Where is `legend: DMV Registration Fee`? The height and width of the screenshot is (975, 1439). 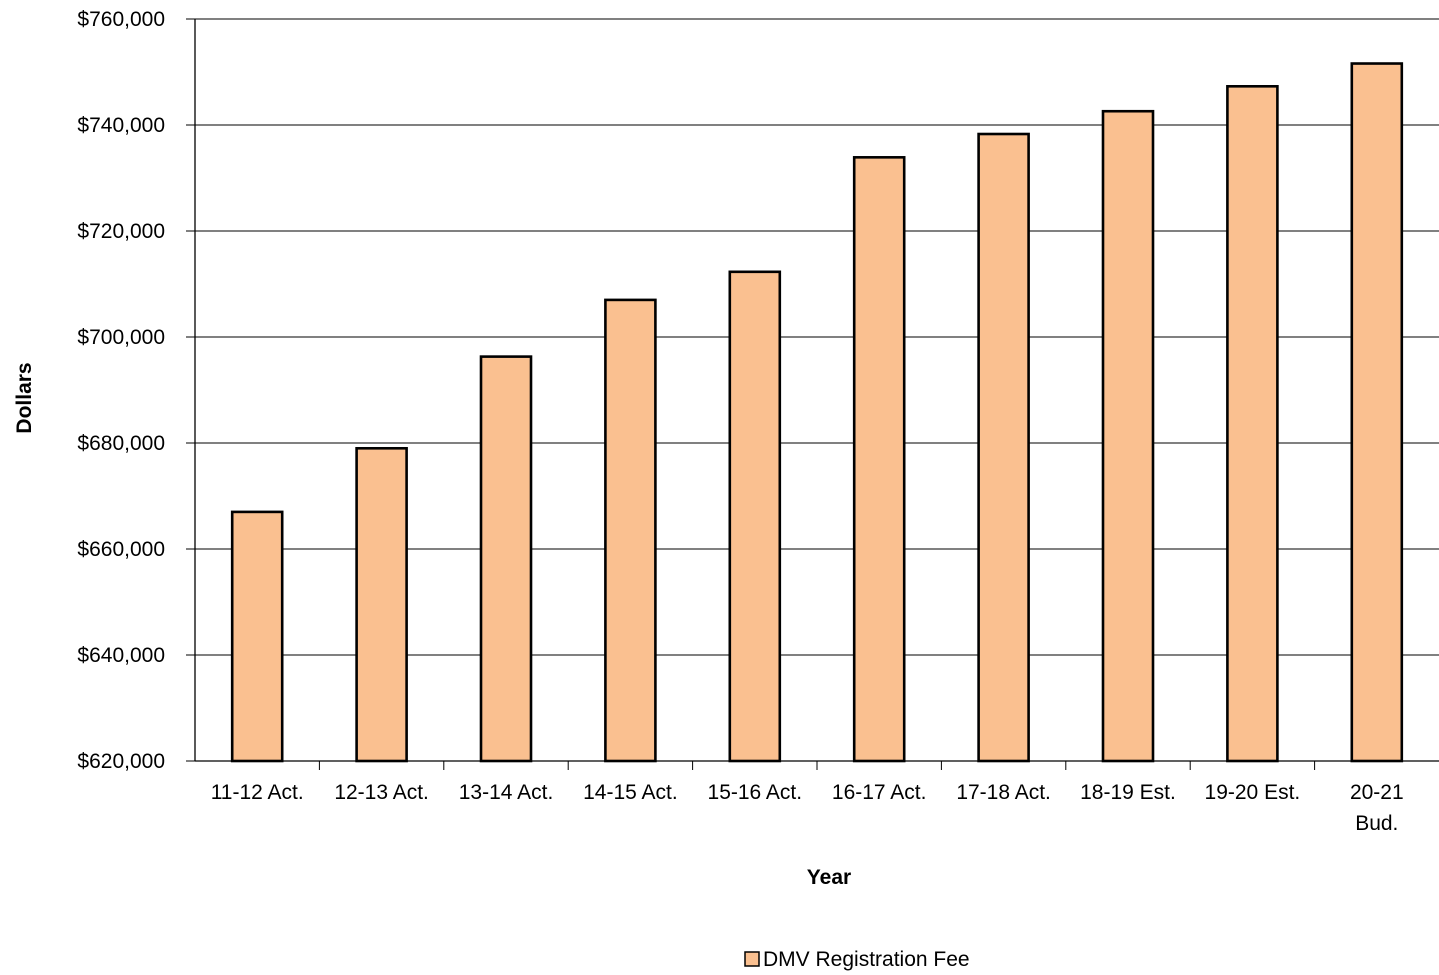
legend: DMV Registration Fee is located at coordinates (857, 959).